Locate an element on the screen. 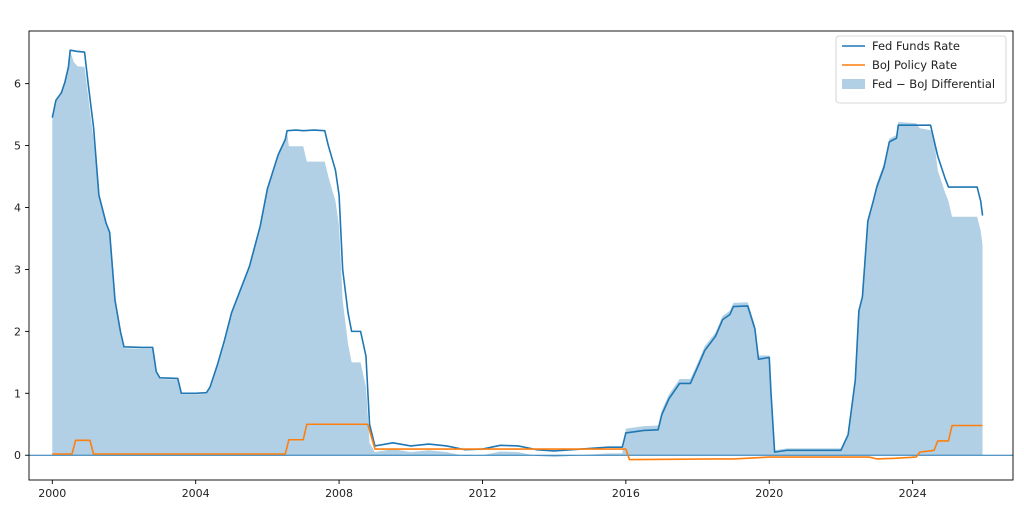 Image resolution: width=1024 pixels, height=512 pixels. boj-policy-rate-line is located at coordinates (517, 442).